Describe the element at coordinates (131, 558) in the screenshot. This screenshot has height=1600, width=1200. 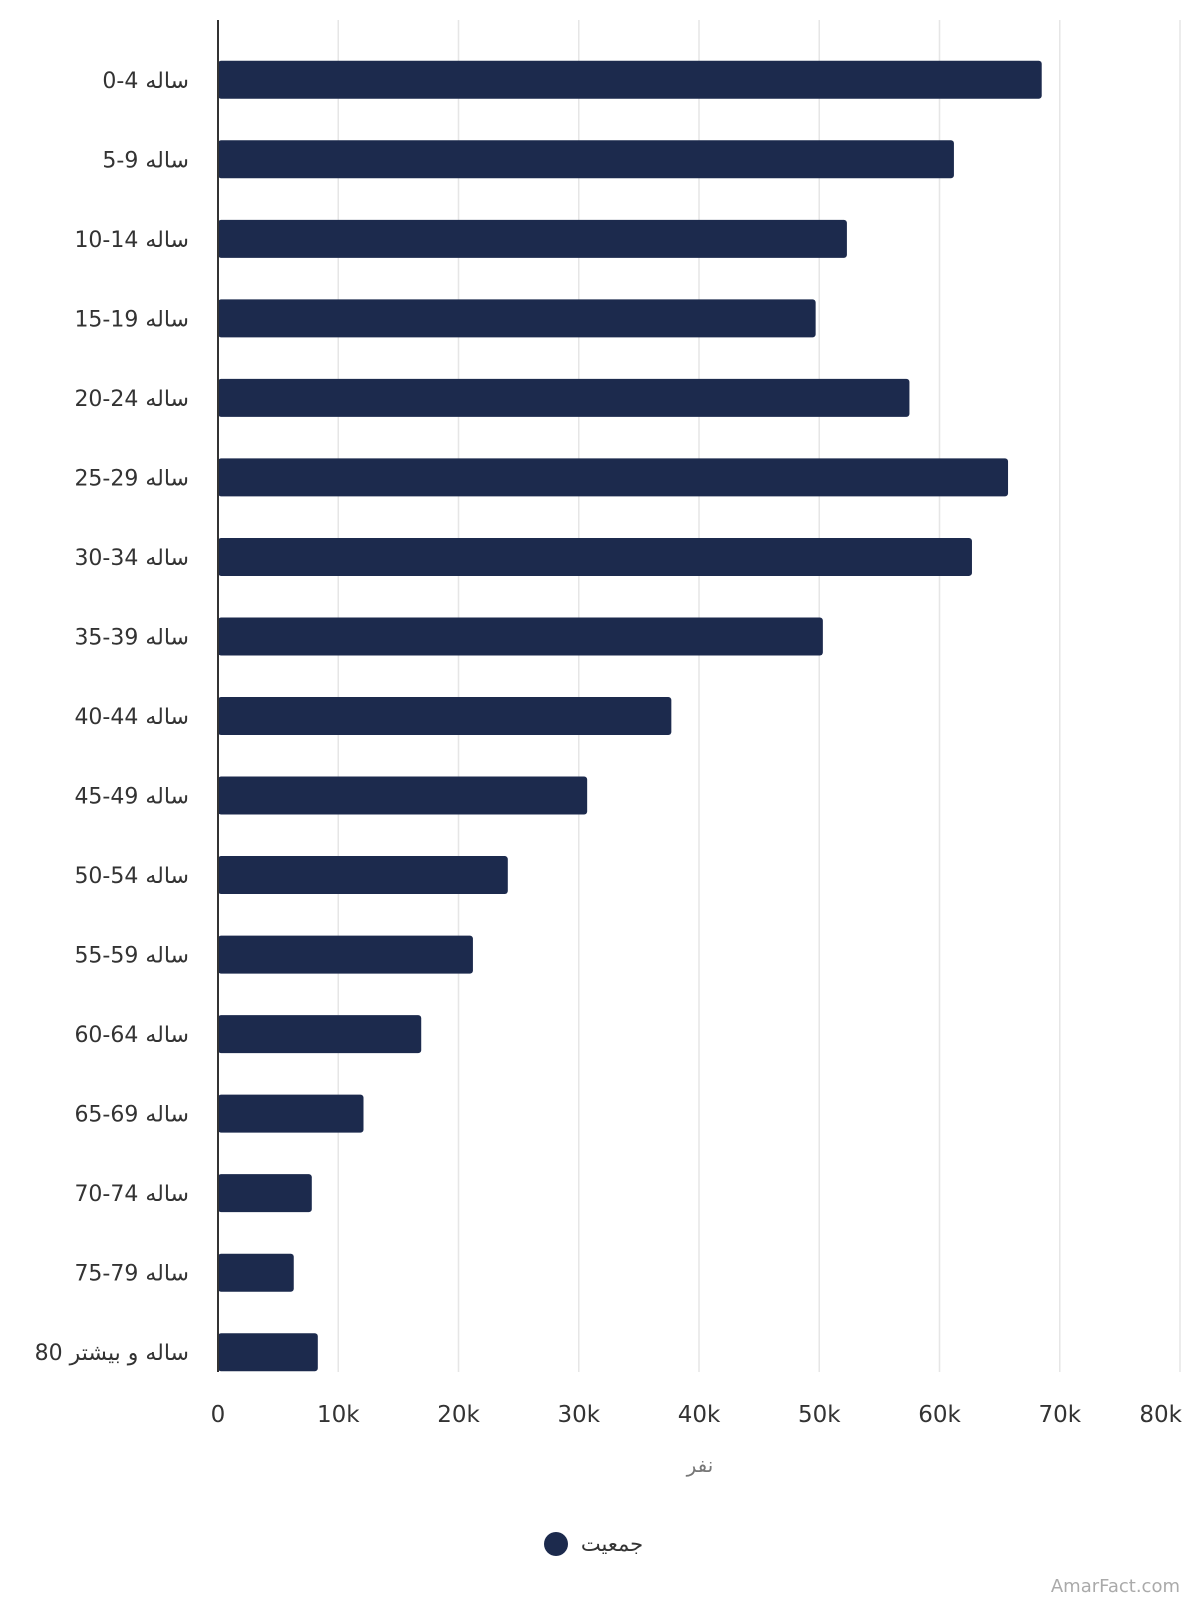
I see `y-category-label: 30-34 ساله` at that location.